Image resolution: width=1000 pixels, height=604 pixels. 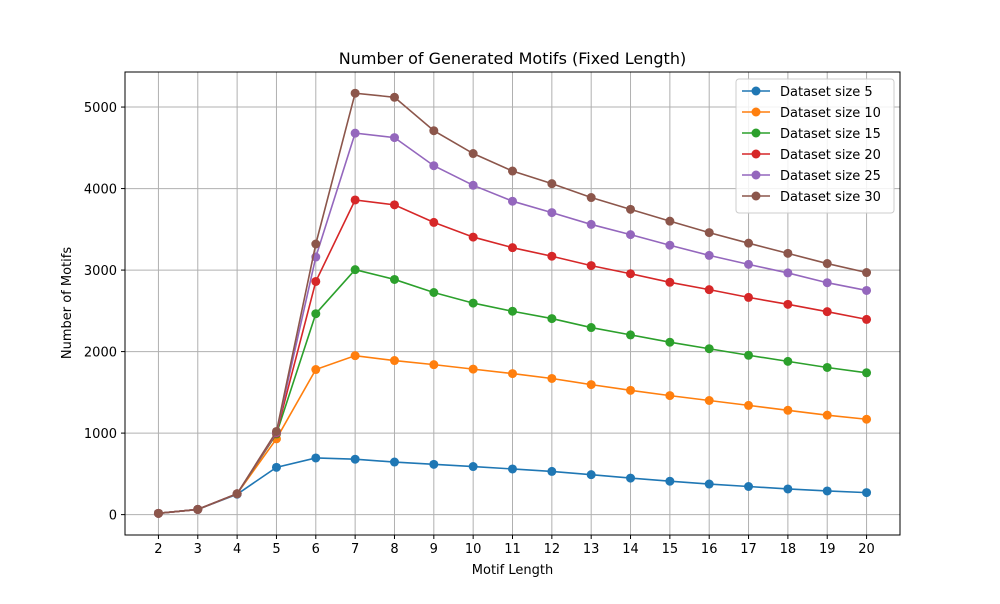 I want to click on y-tick-label: 4000, so click(x=100, y=190).